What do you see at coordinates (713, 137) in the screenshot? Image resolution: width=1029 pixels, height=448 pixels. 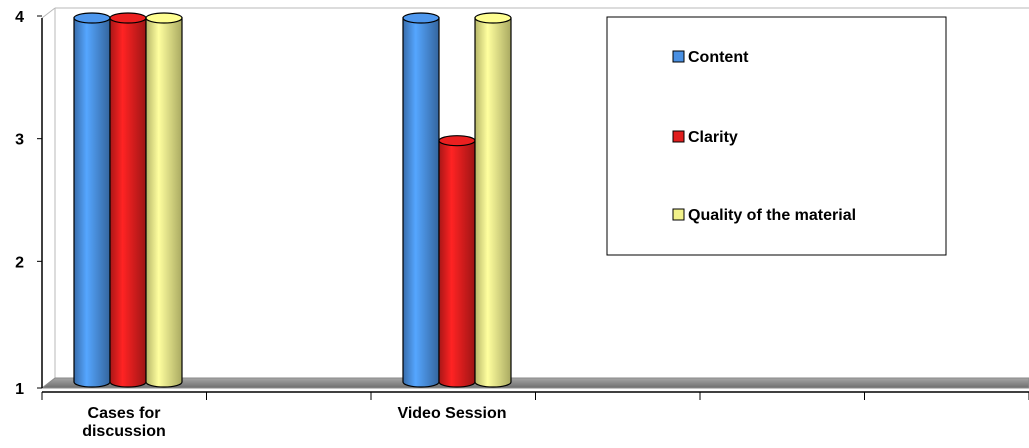 I see `legend-label: Clarity` at bounding box center [713, 137].